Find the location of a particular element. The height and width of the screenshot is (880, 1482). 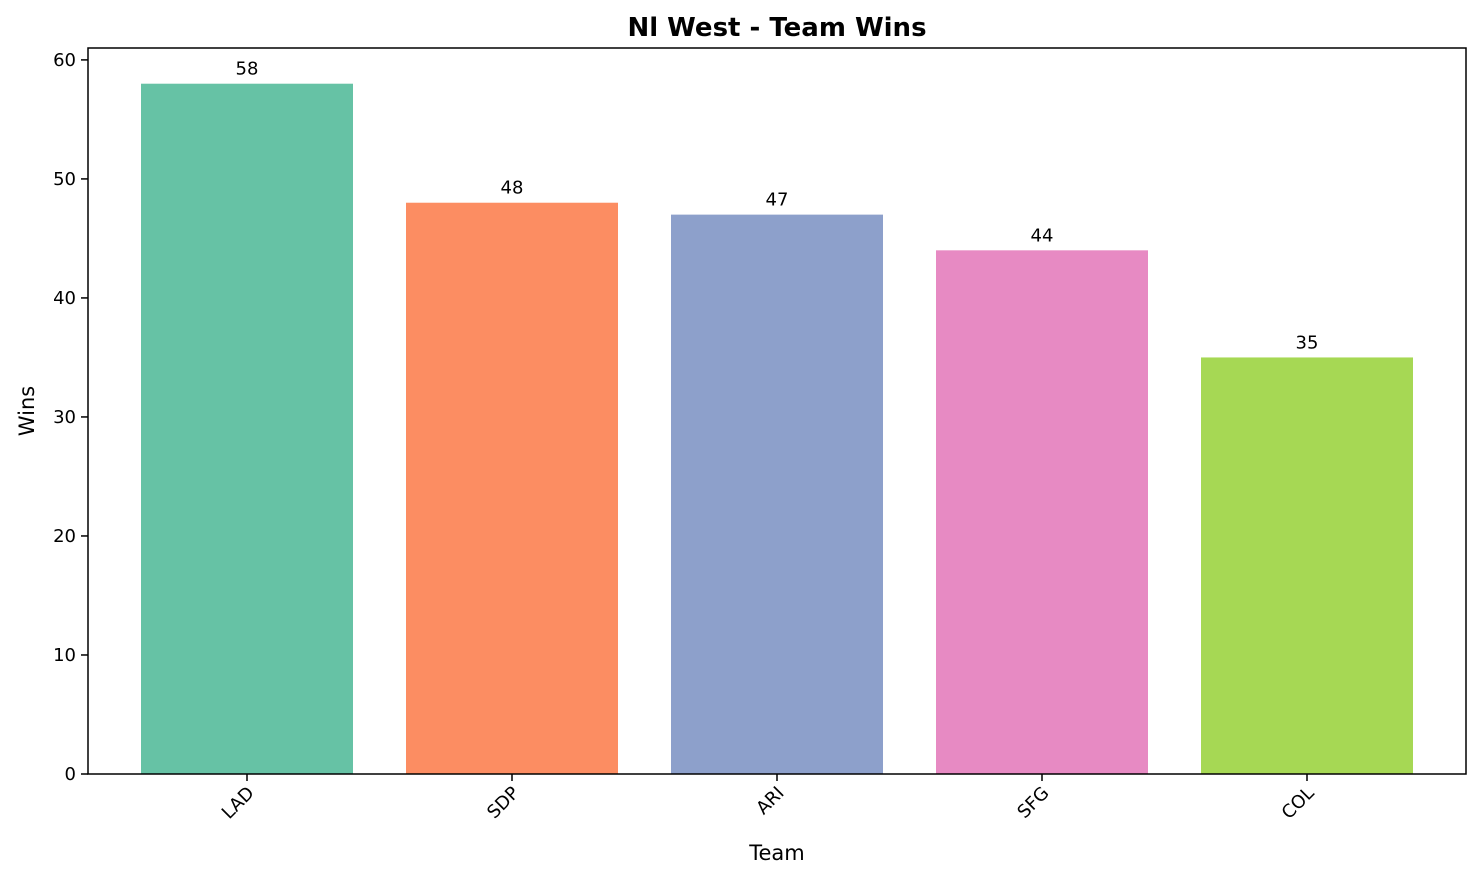

x-tick-label-lad: LAD is located at coordinates (238, 803).